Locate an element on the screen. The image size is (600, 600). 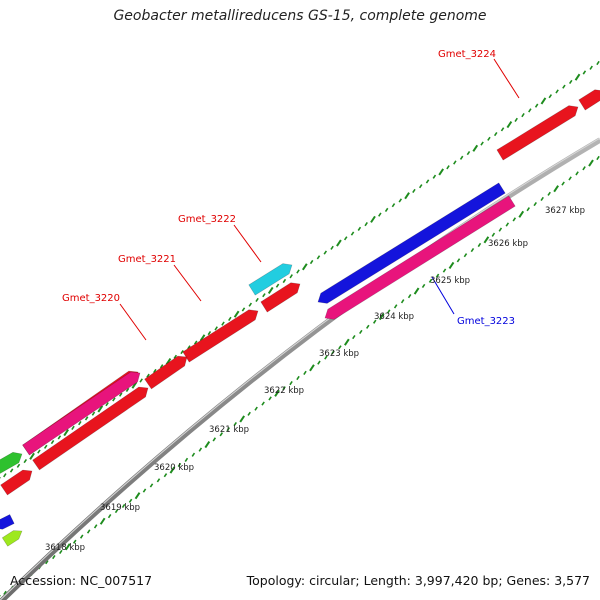
scale-label: 3623 kbp is located at coordinates (339, 354).